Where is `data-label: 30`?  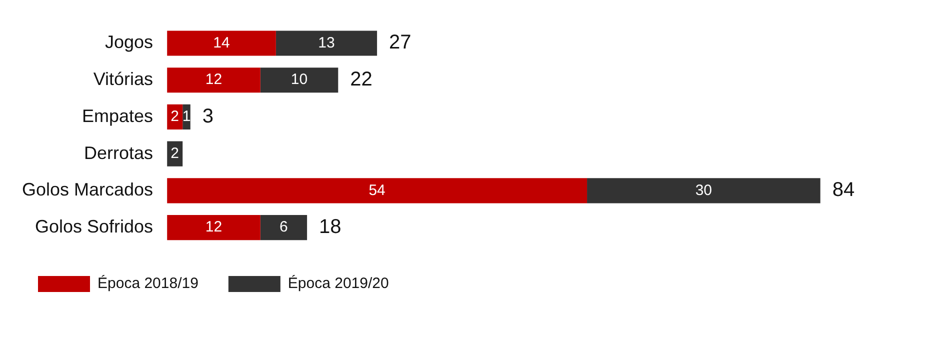
data-label: 30 is located at coordinates (703, 190).